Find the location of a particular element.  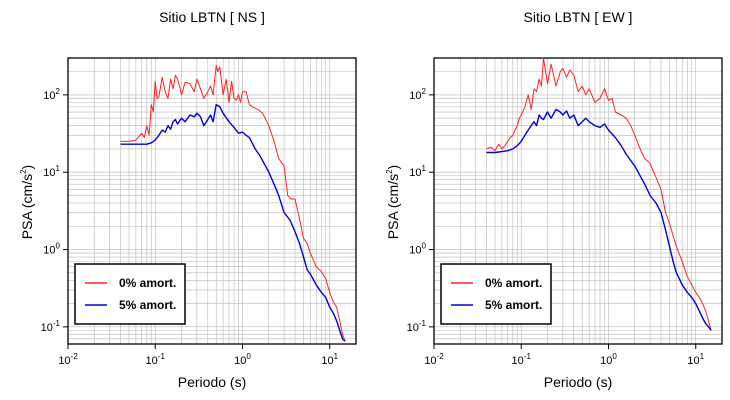

chart-title: Sitio LBTN [ NS ] is located at coordinates (212, 17).